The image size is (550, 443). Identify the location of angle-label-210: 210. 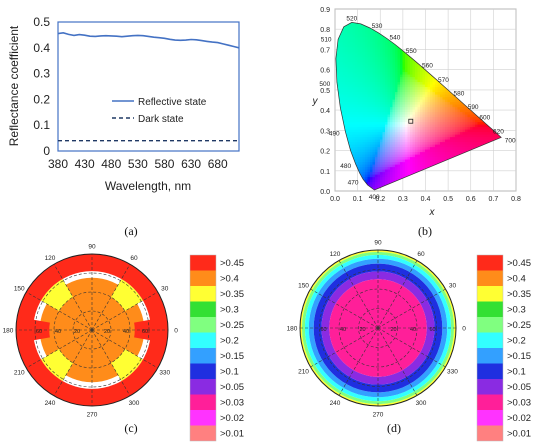
(303, 372).